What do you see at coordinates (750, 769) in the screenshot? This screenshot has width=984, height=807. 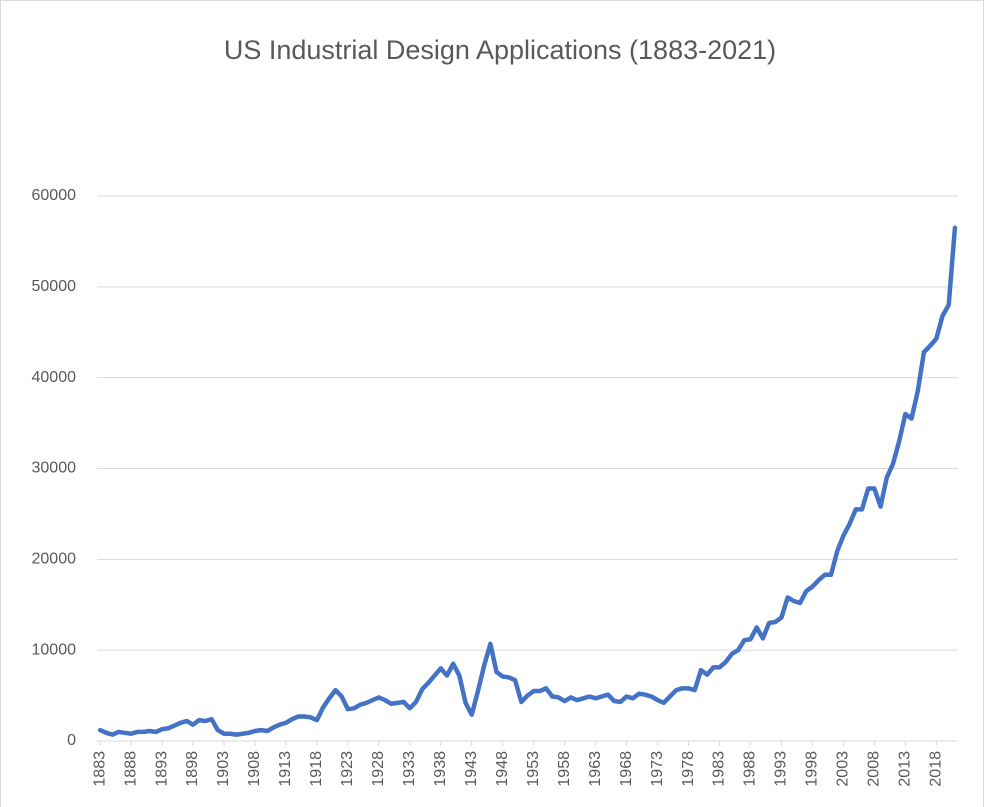 I see `x-tick-label: 1988` at bounding box center [750, 769].